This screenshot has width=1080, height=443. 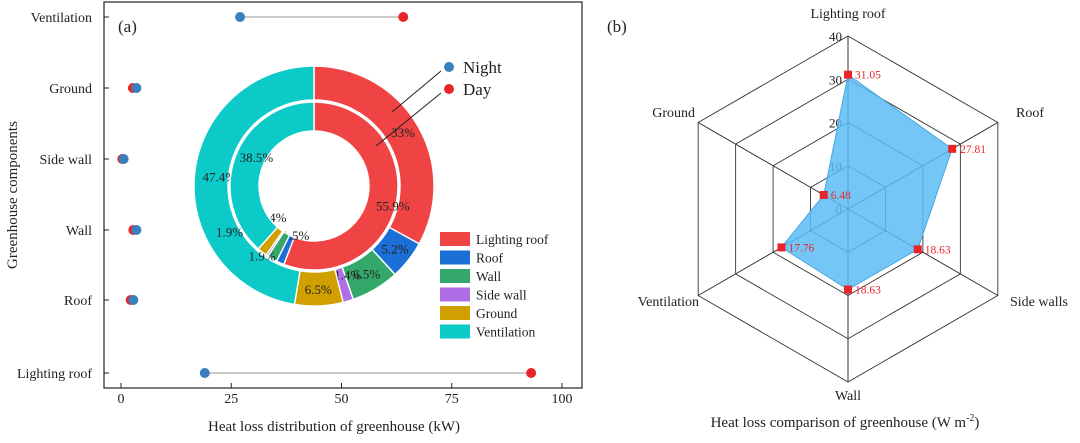 I want to click on x-tick-label: 50, so click(x=342, y=399).